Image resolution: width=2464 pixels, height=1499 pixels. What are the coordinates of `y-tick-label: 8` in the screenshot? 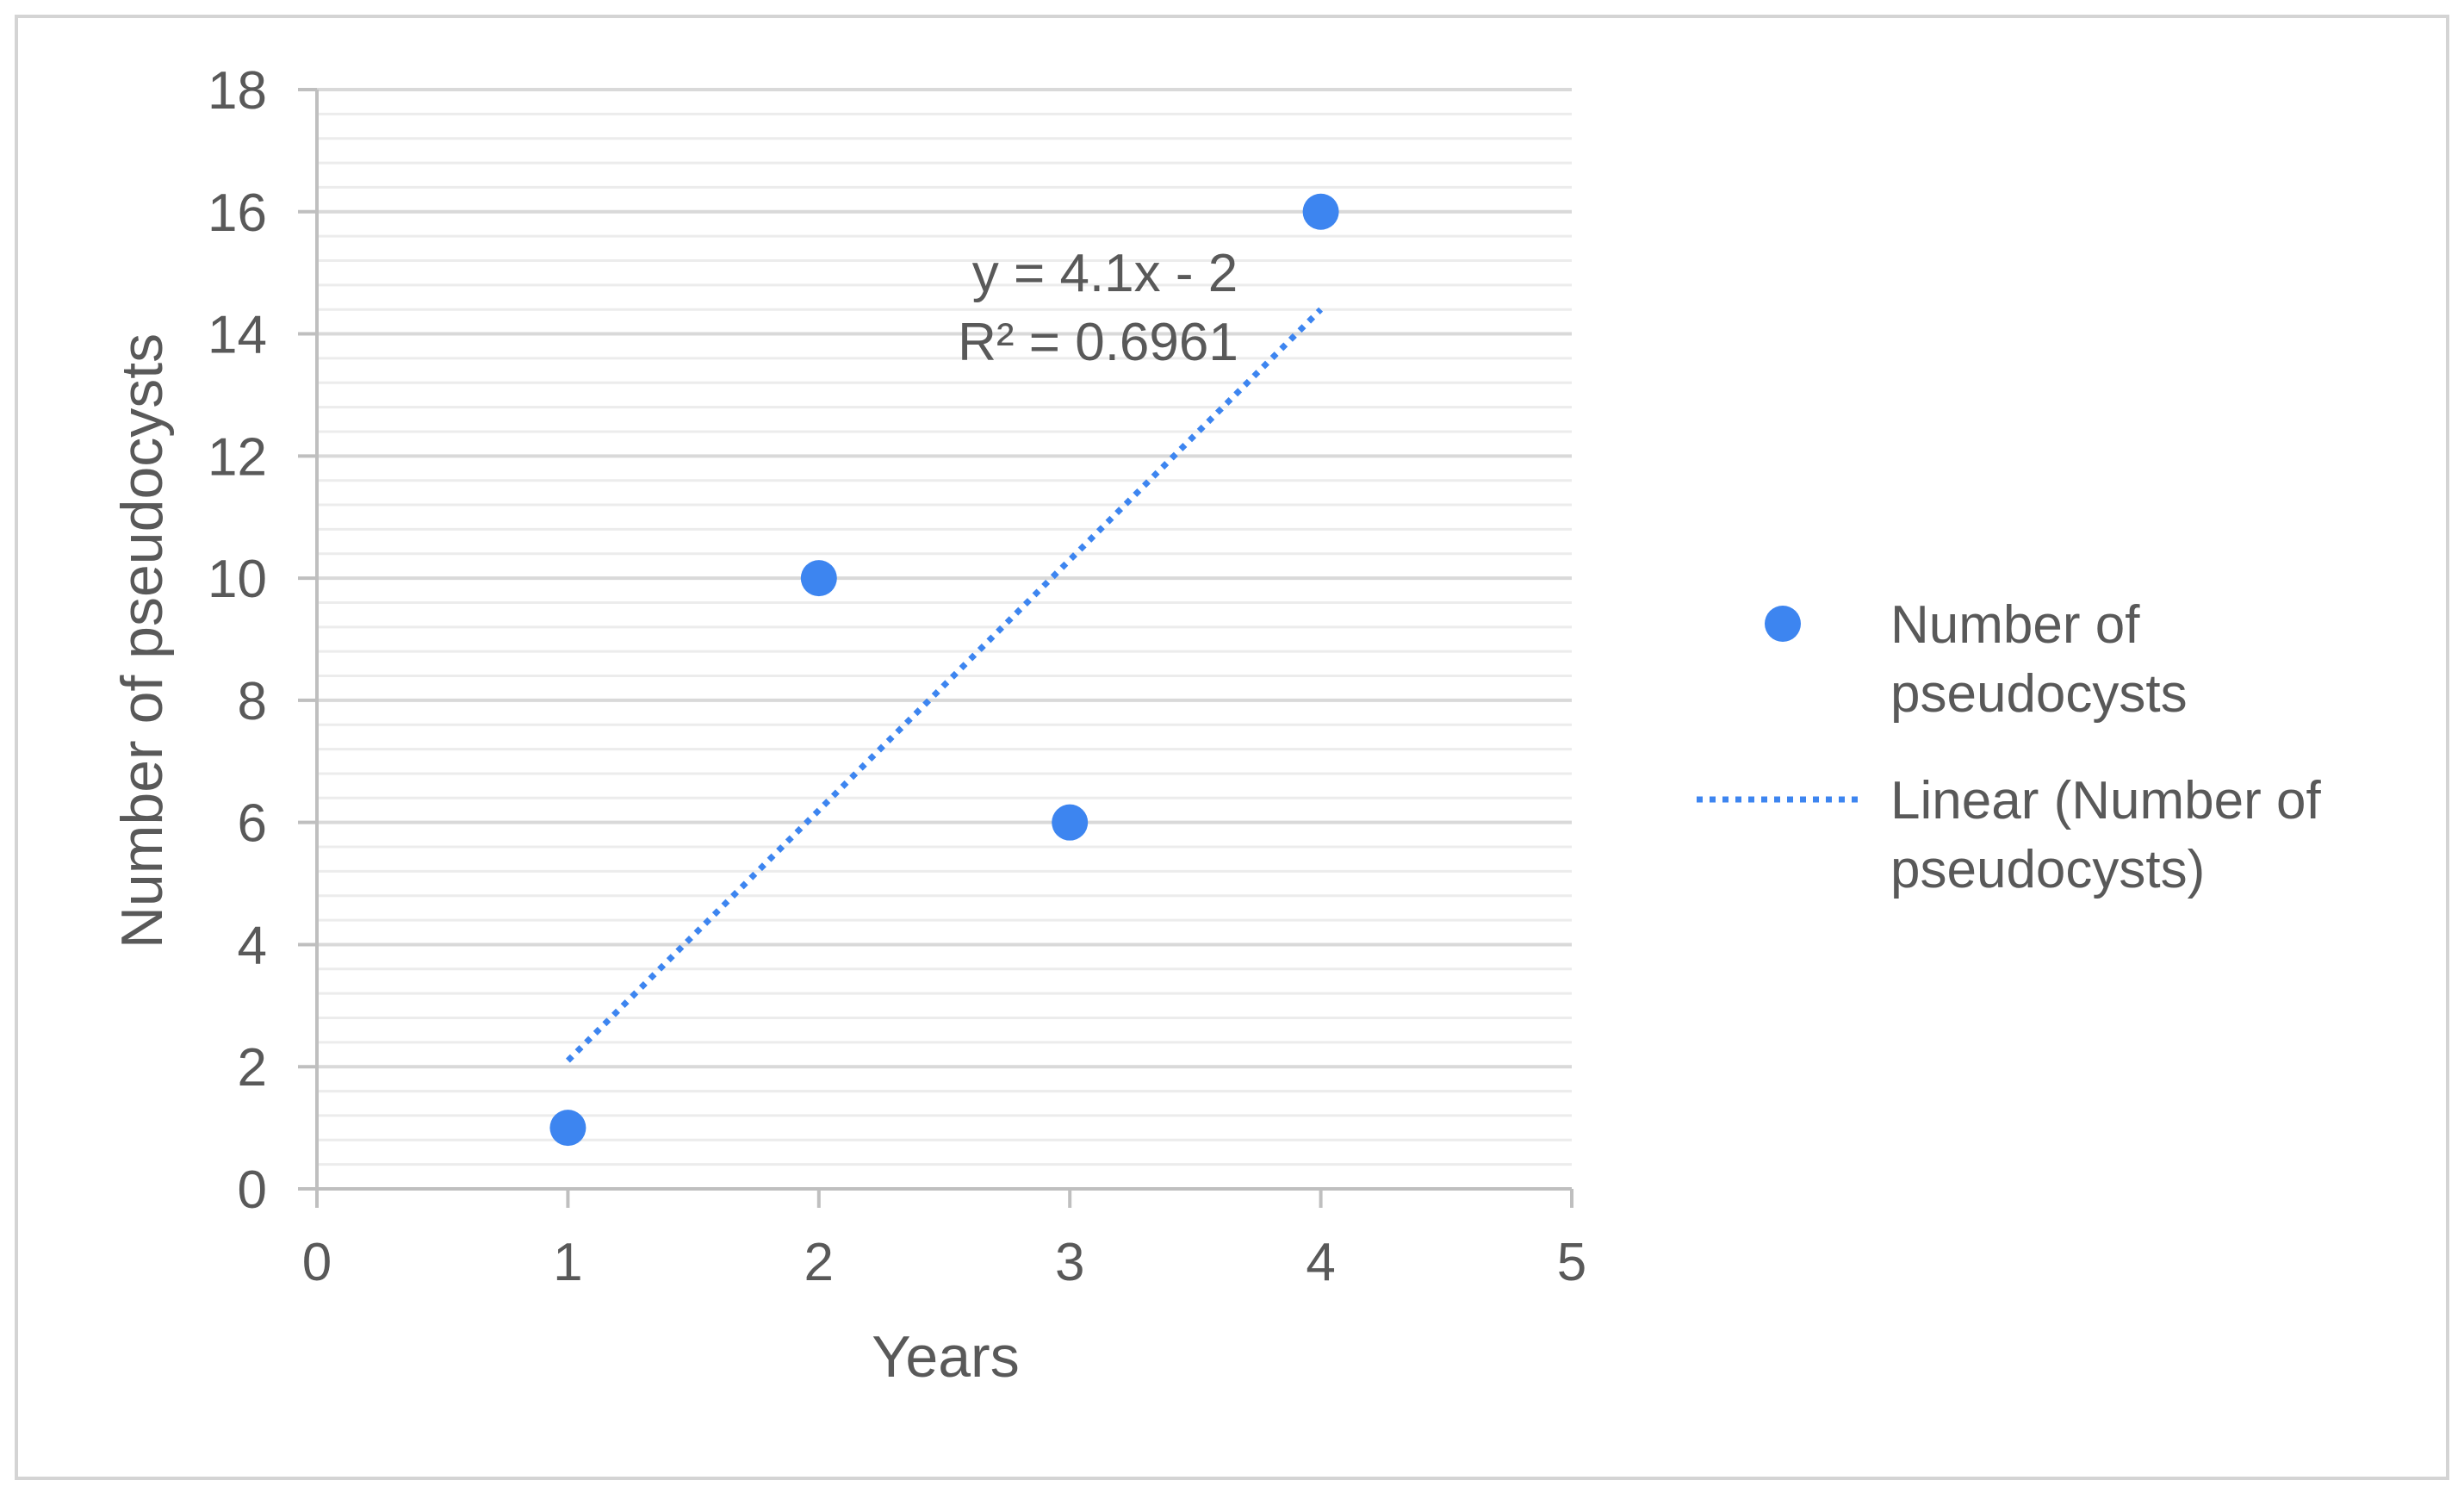 It's located at (253, 701).